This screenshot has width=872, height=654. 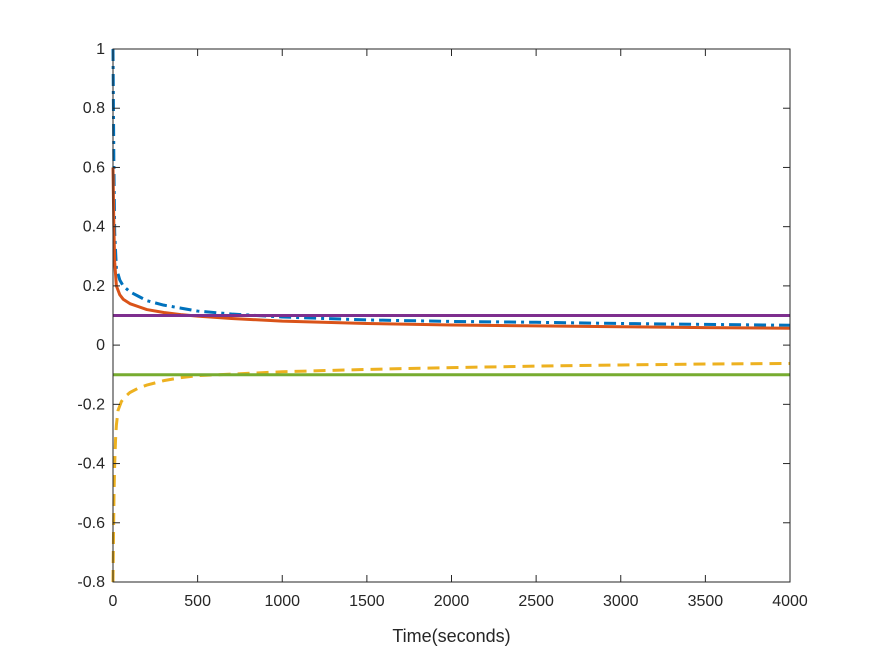 I want to click on x-tick-label: 500, so click(x=197, y=601).